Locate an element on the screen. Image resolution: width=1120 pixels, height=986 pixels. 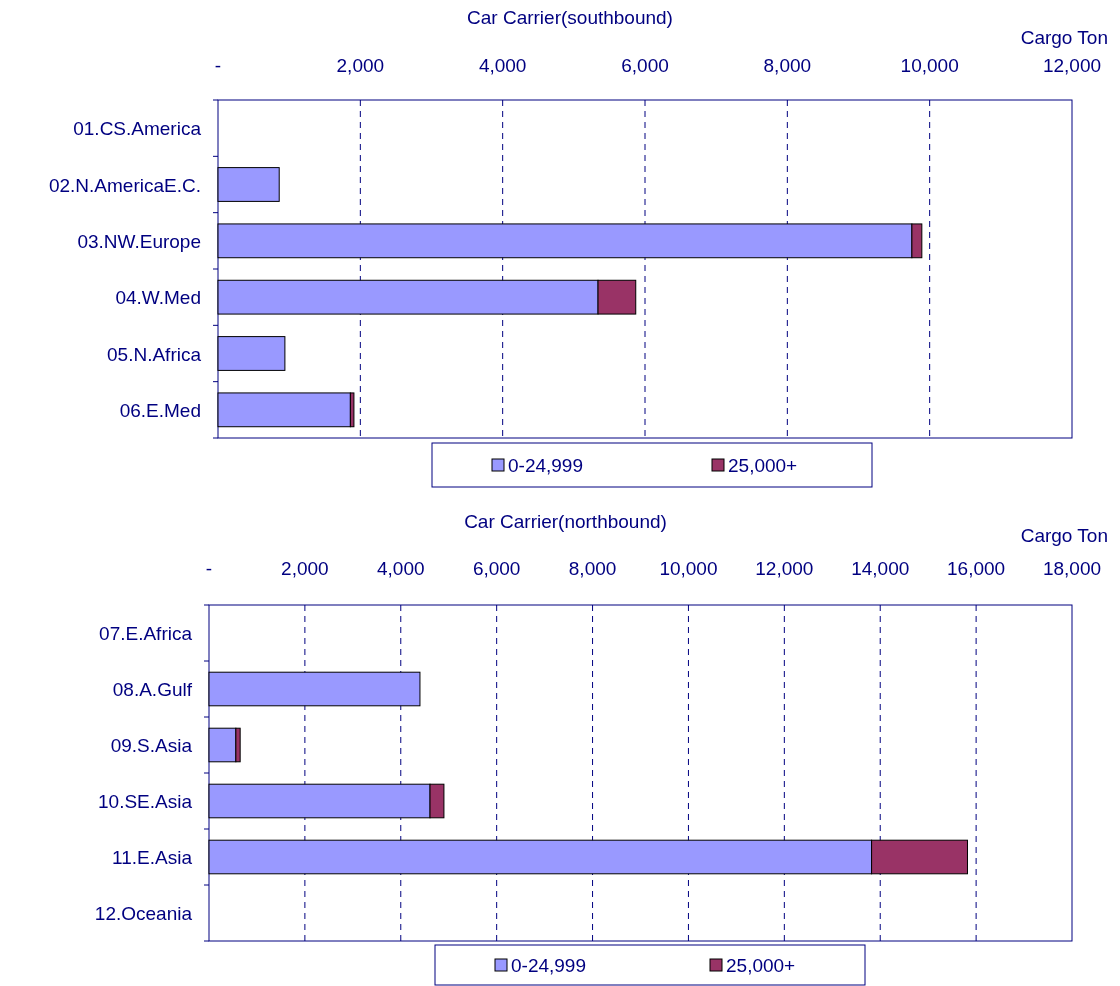
y-tick-label: 09.S.Asia is located at coordinates (151, 745).